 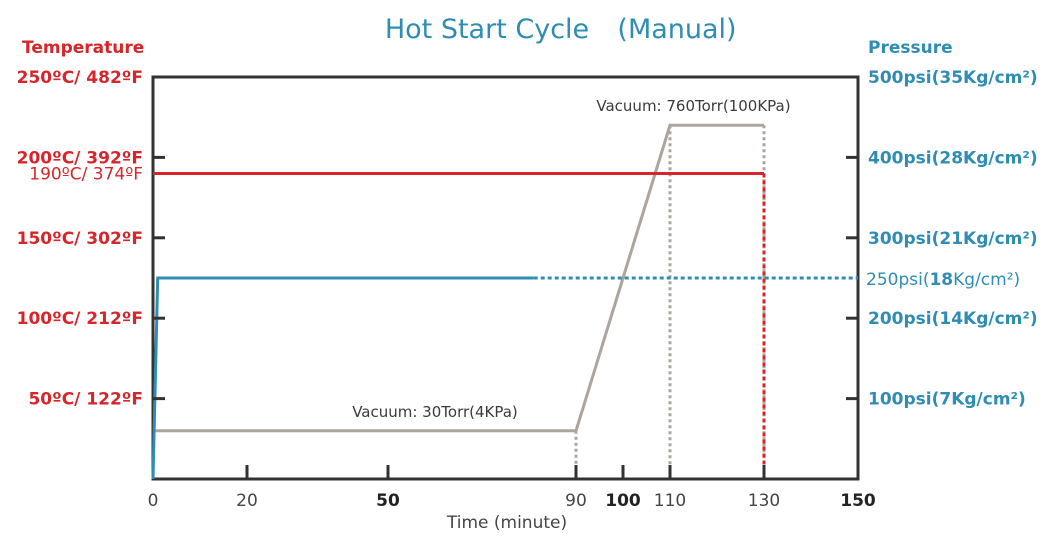 I want to click on vacuum-annotation-2: Vacuum: 760Torr(100KPa), so click(x=693, y=106).